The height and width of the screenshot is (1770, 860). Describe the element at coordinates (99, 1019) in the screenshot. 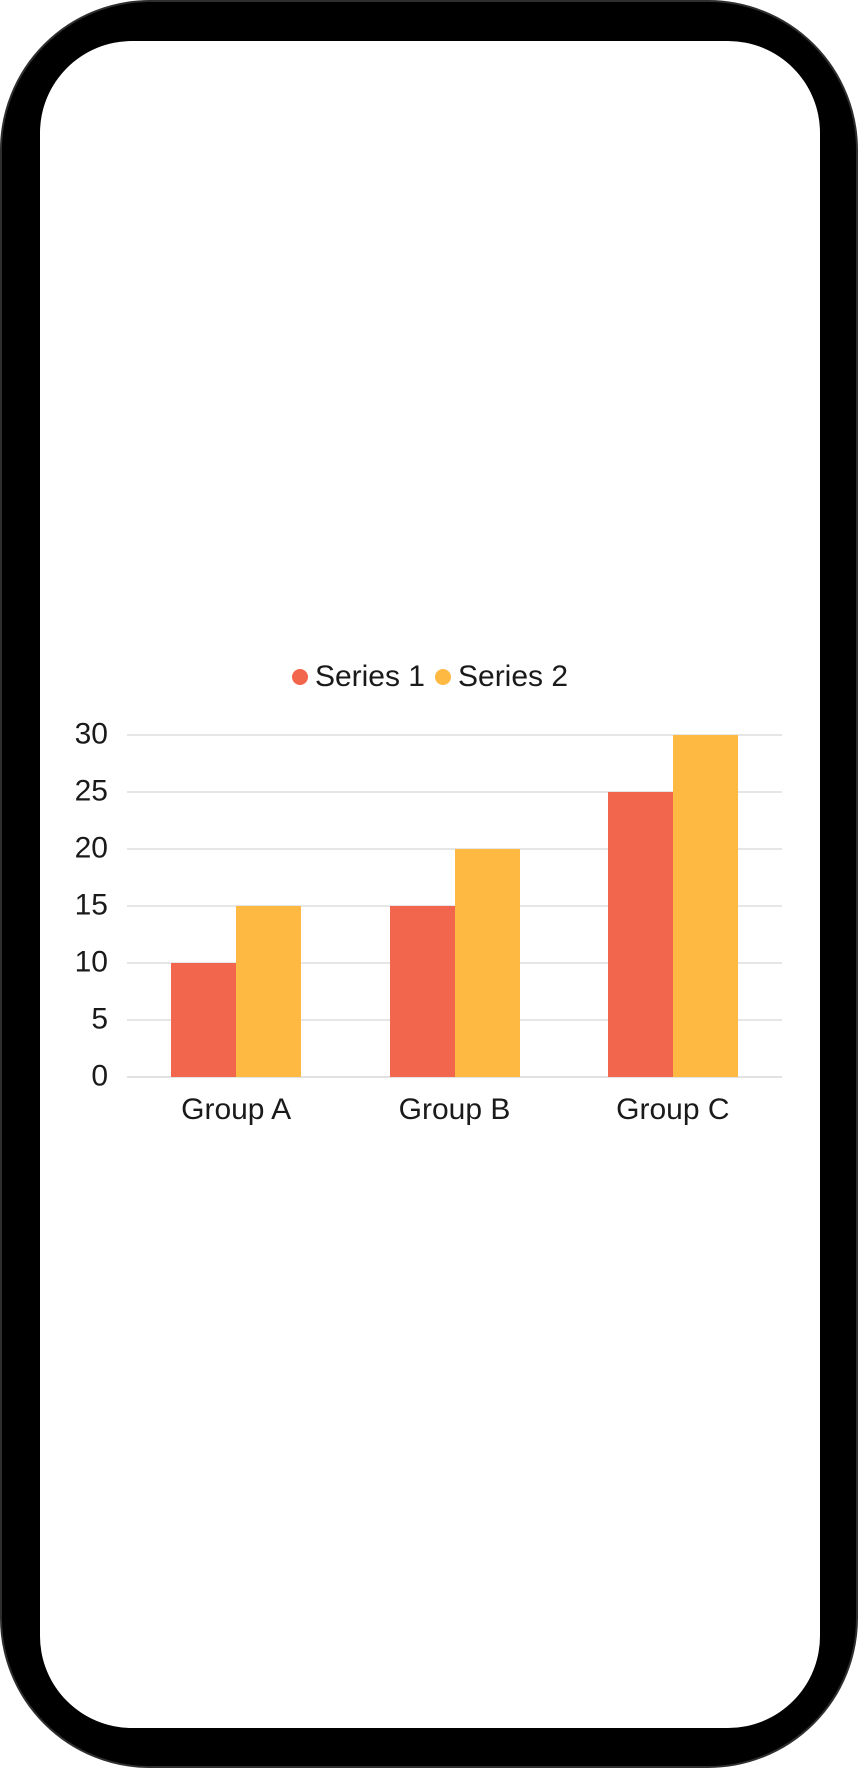

I see `y-tick-label-5: 5` at that location.